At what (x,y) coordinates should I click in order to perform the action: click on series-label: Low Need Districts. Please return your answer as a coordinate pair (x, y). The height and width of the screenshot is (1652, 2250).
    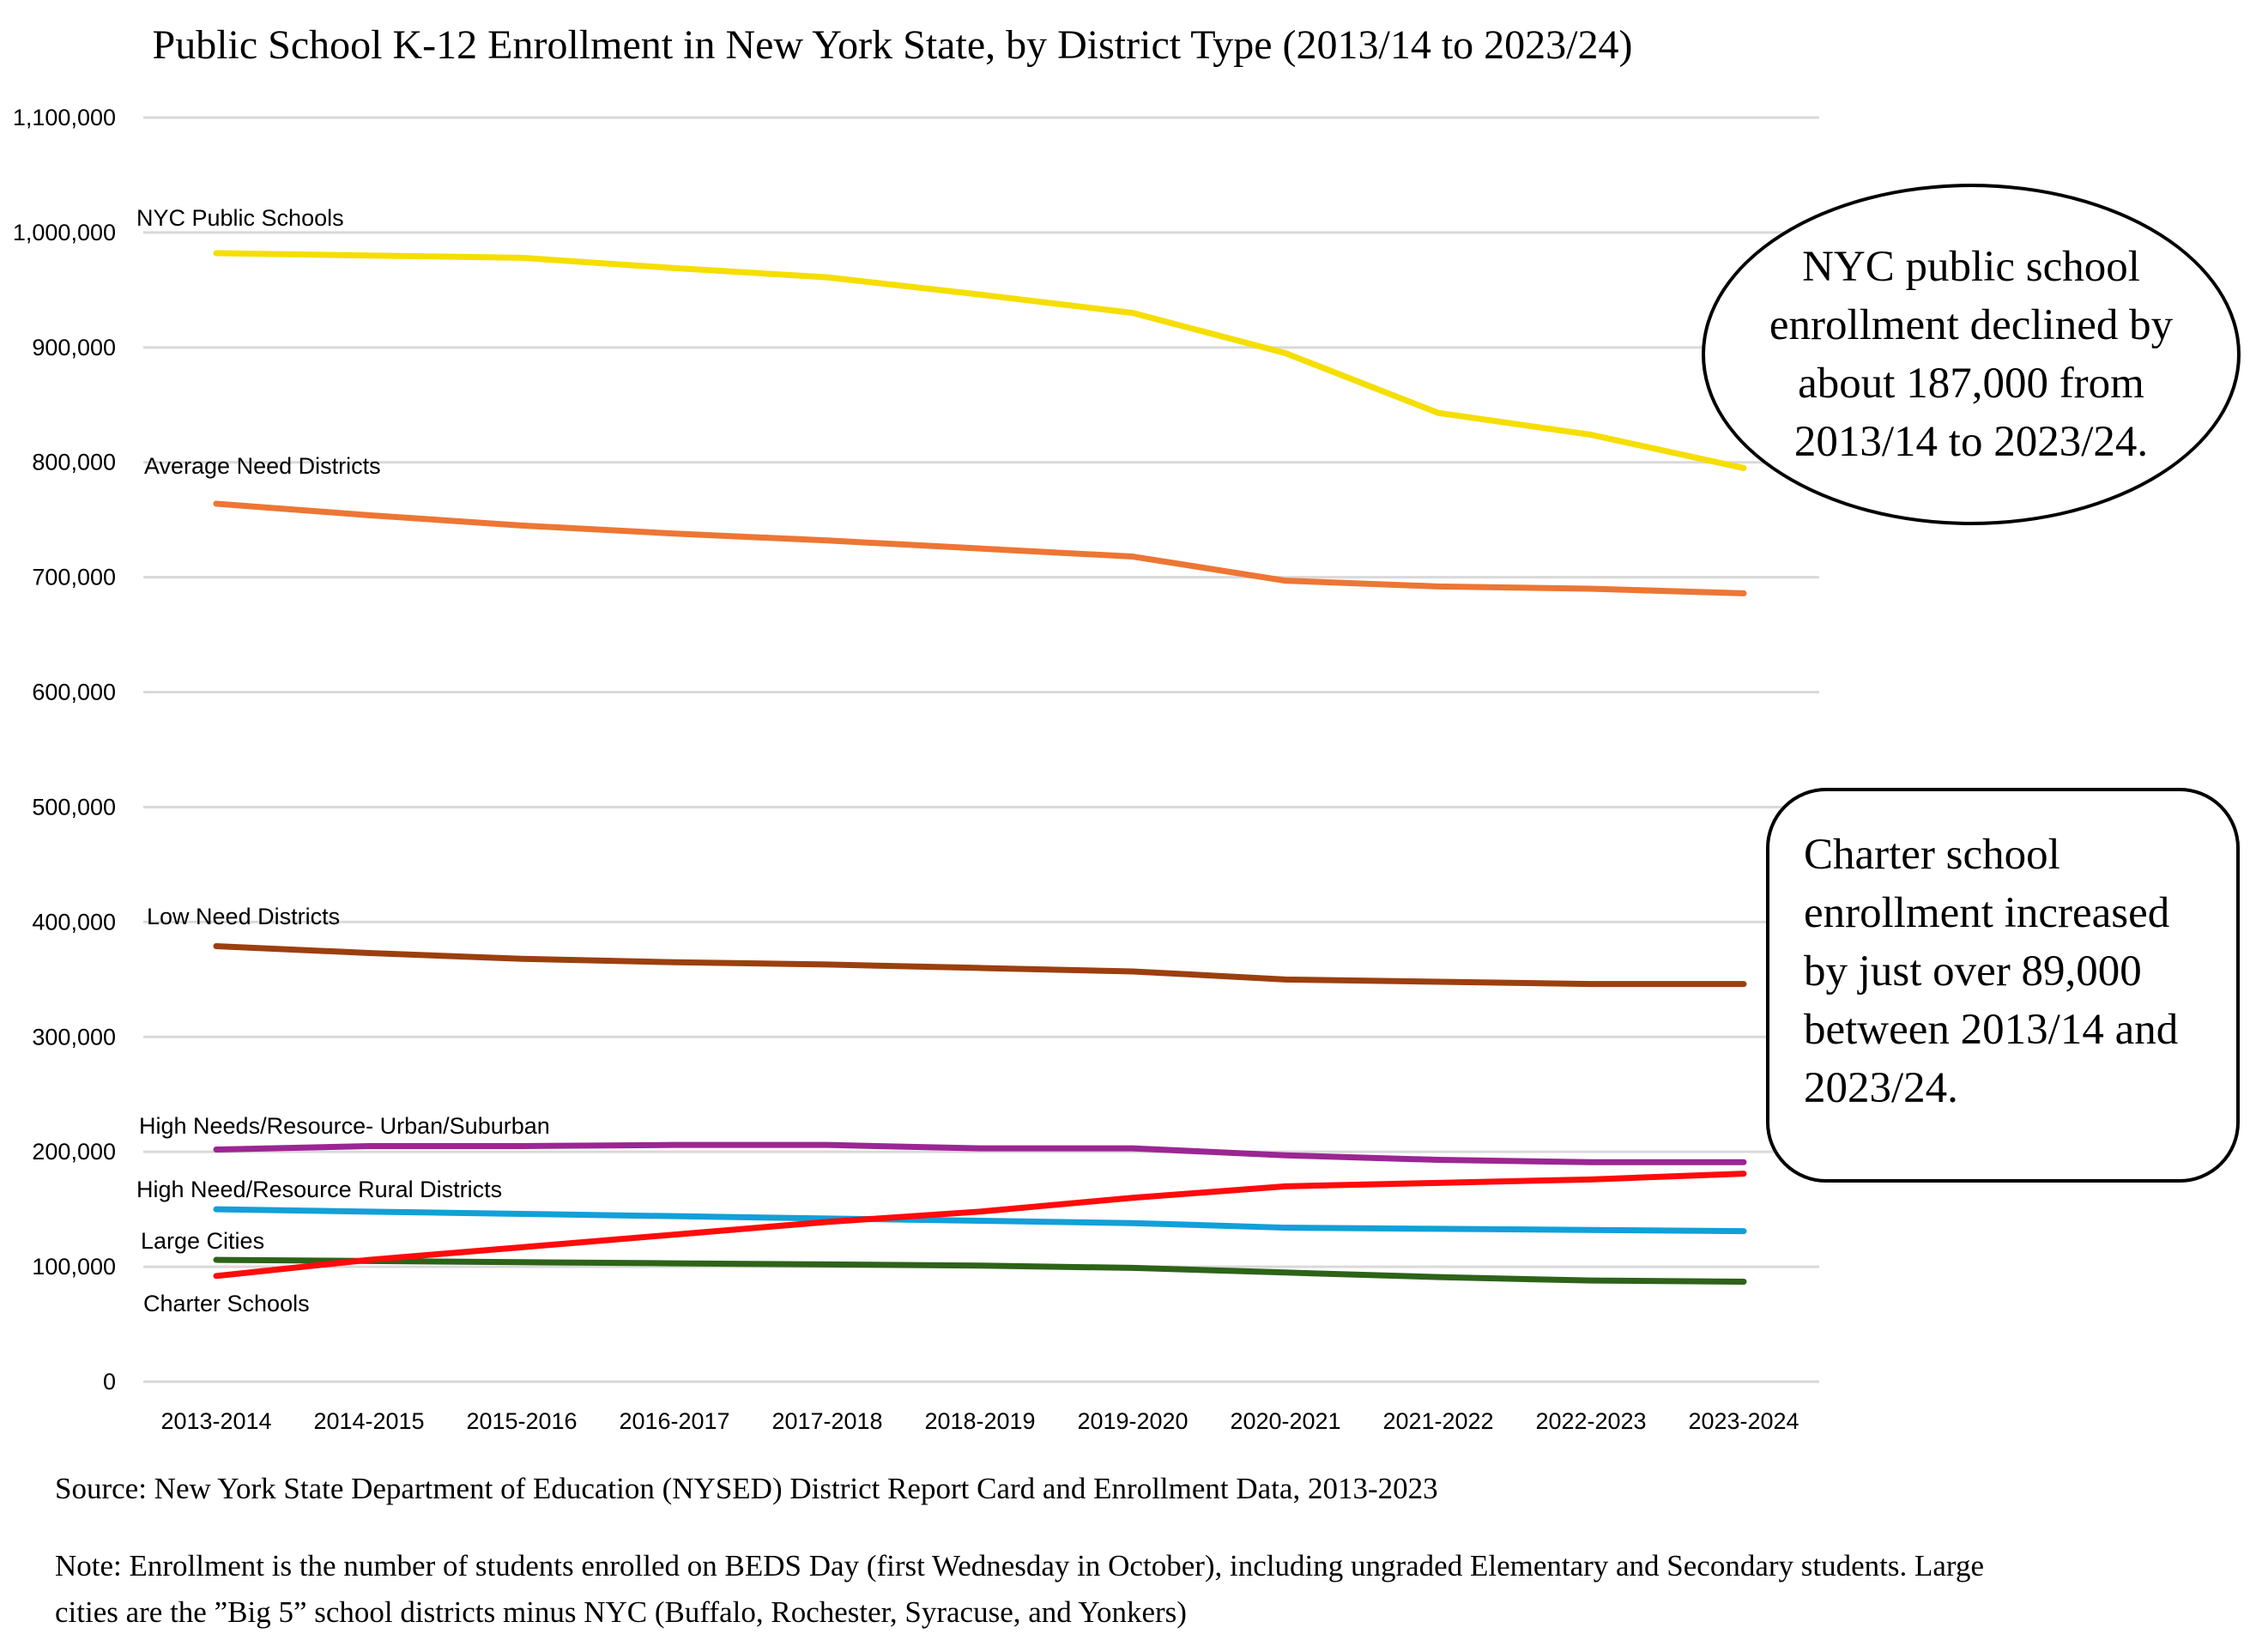
    Looking at the image, I should click on (243, 916).